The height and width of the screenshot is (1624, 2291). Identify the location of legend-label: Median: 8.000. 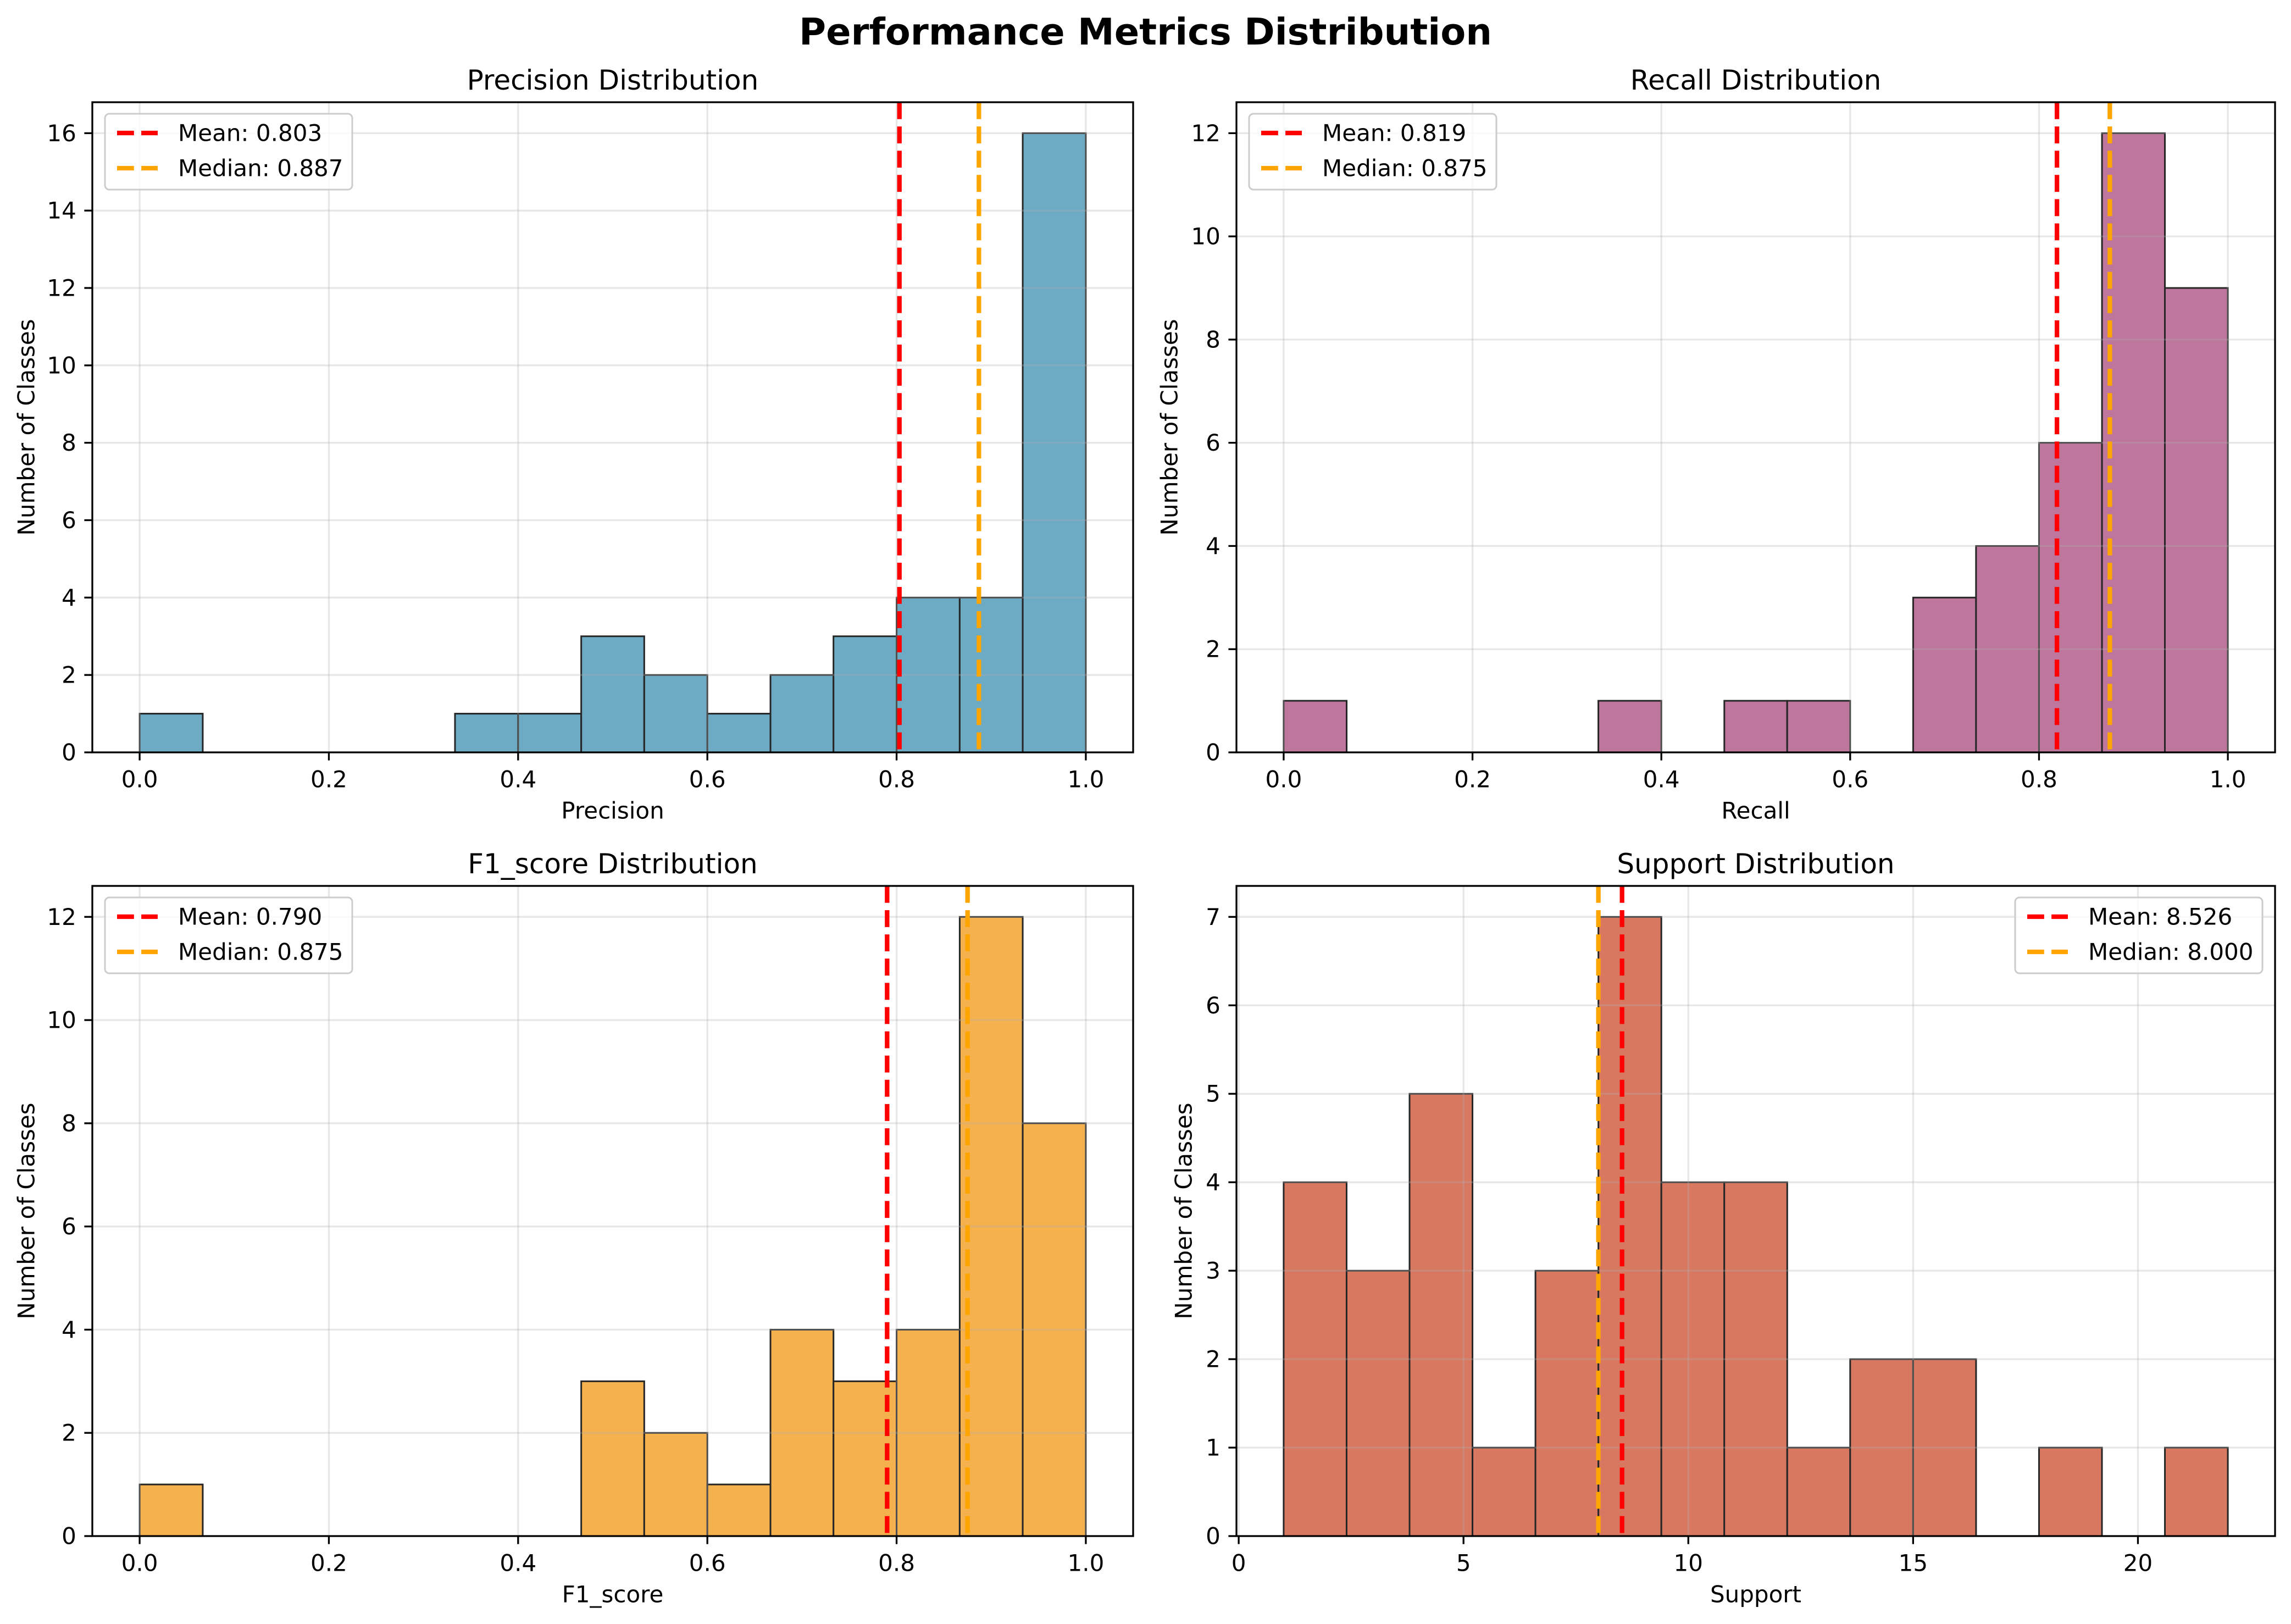
(2171, 952).